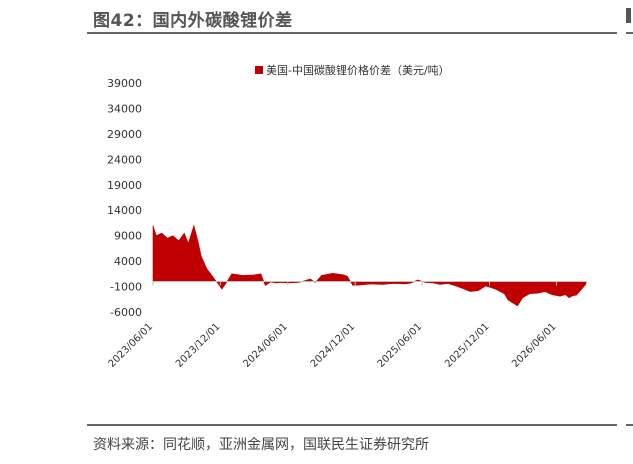 This screenshot has width=633, height=464. Describe the element at coordinates (629, 425) in the screenshot. I see `bottom-rule-adjacent` at that location.